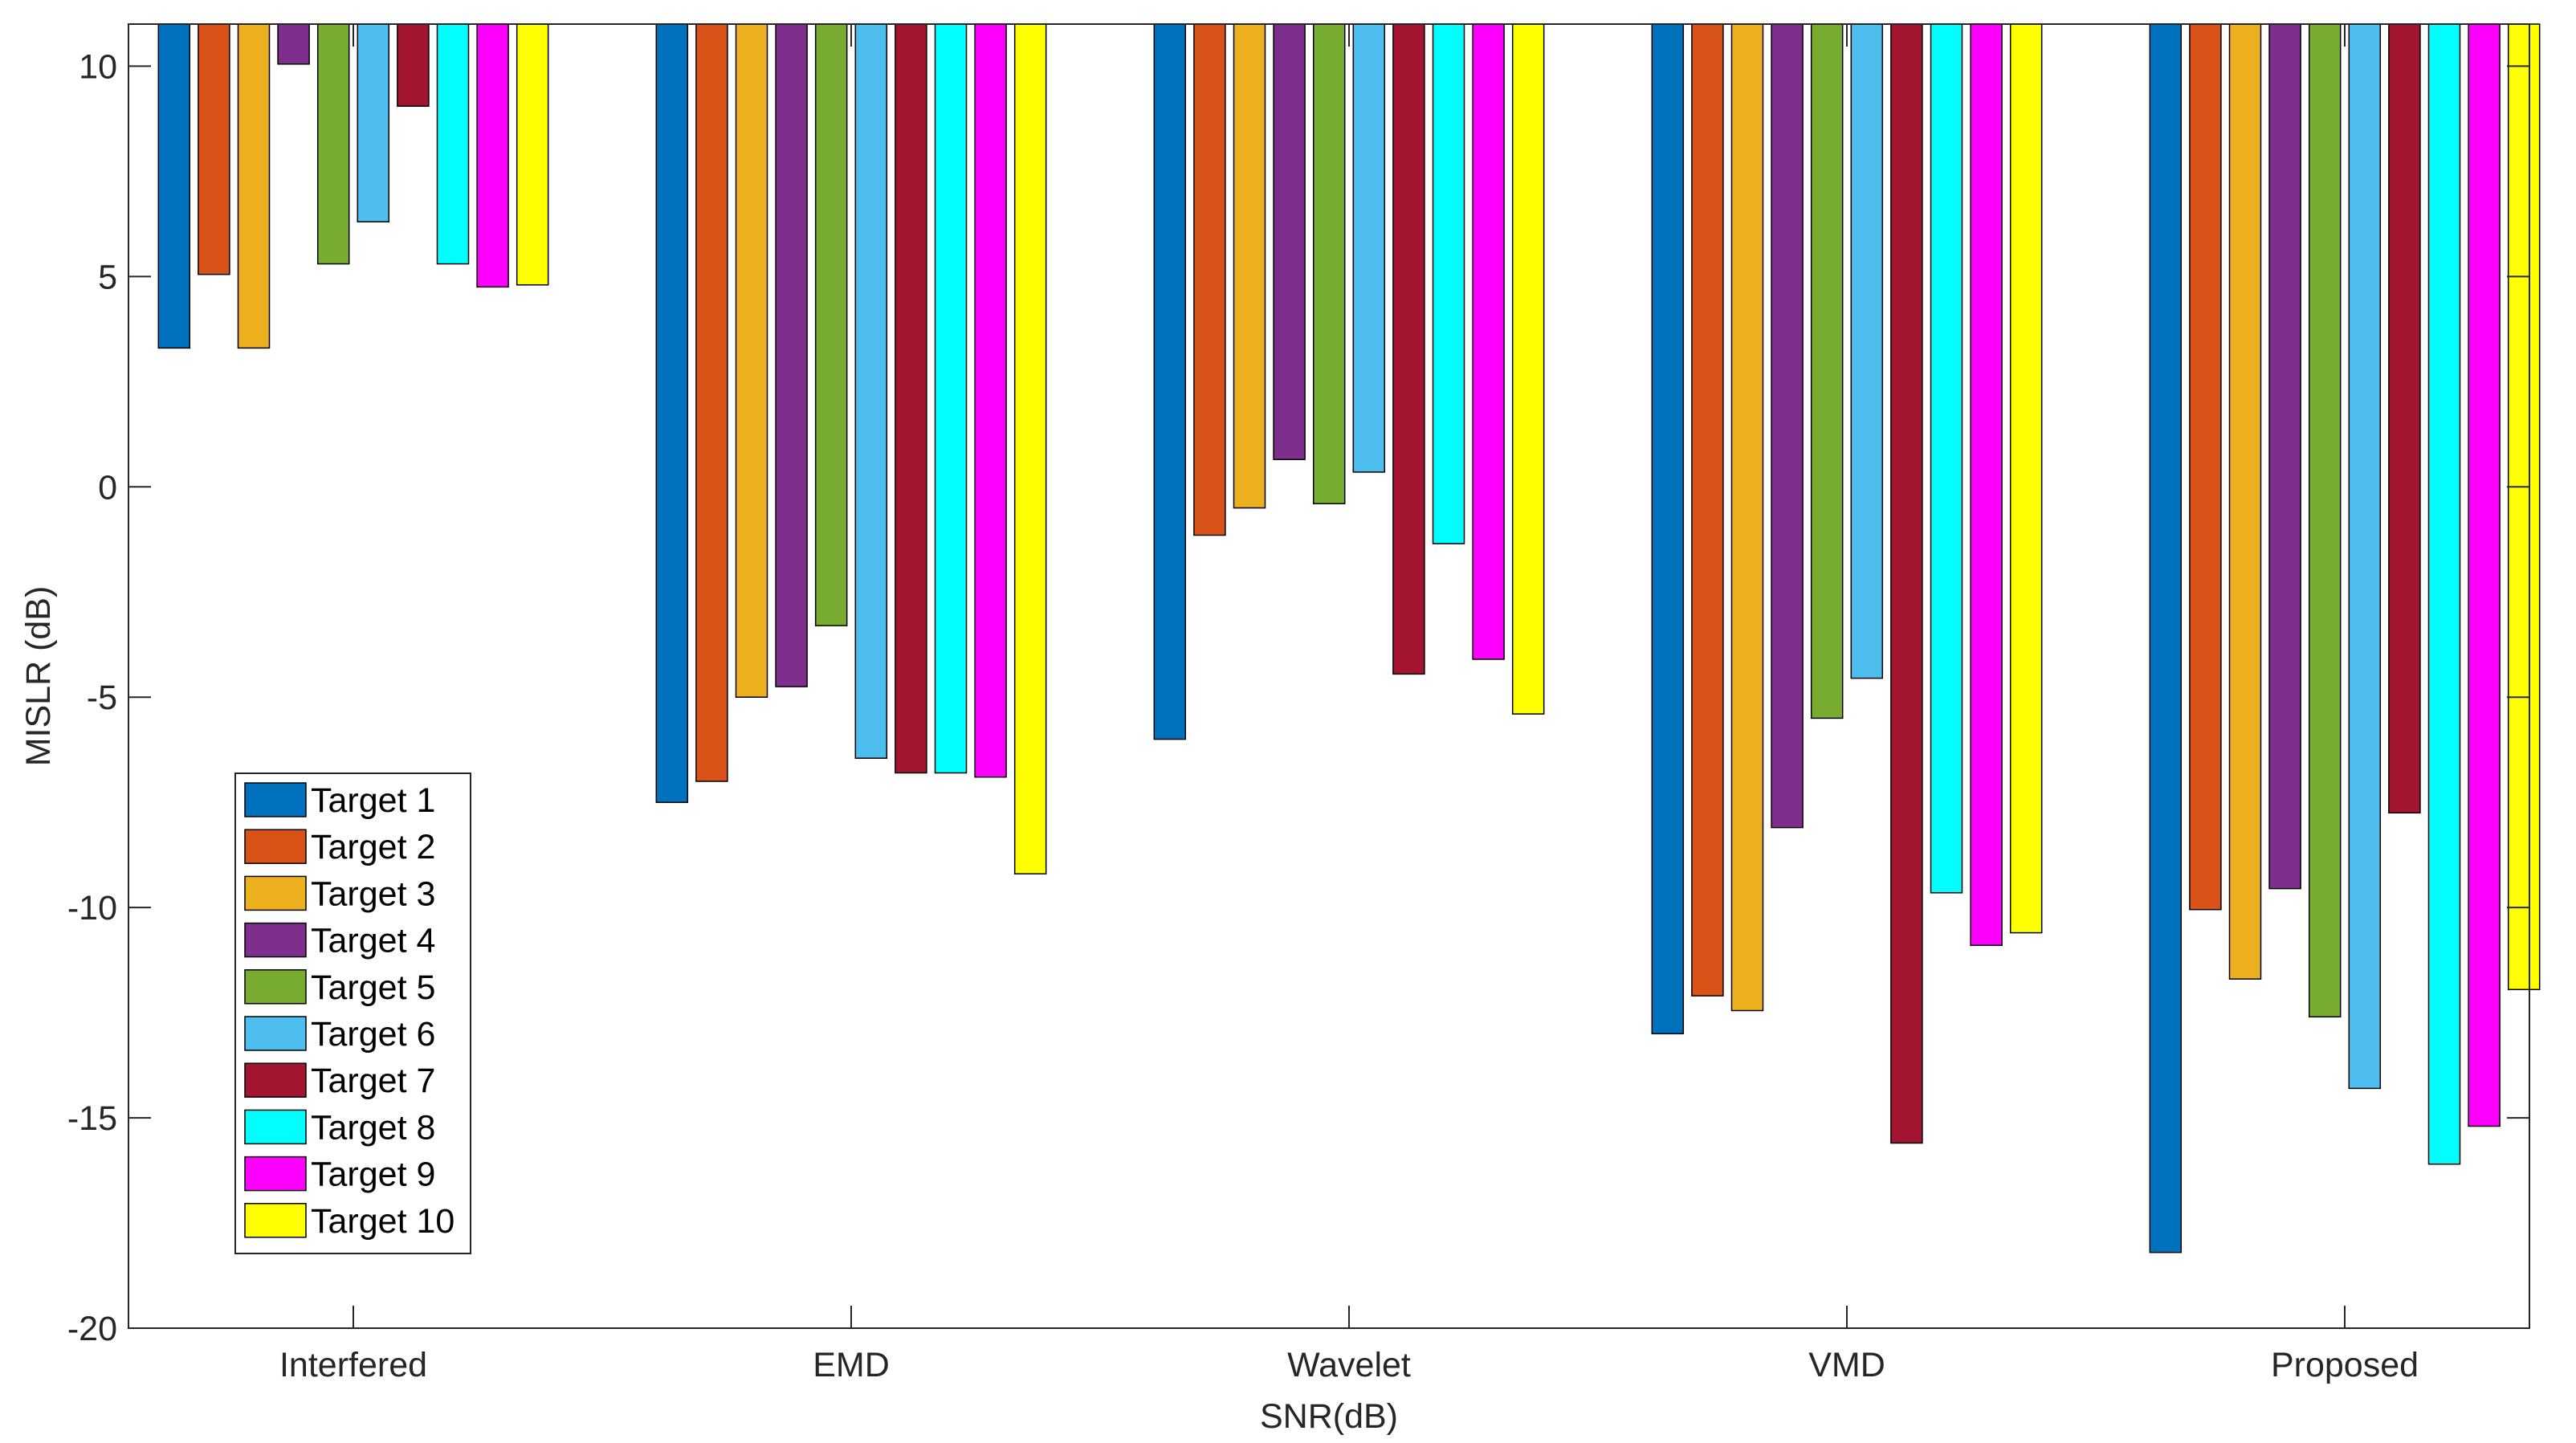 The height and width of the screenshot is (1443, 2576). Describe the element at coordinates (1747, 517) in the screenshot. I see `bar-target-3-vmd` at that location.